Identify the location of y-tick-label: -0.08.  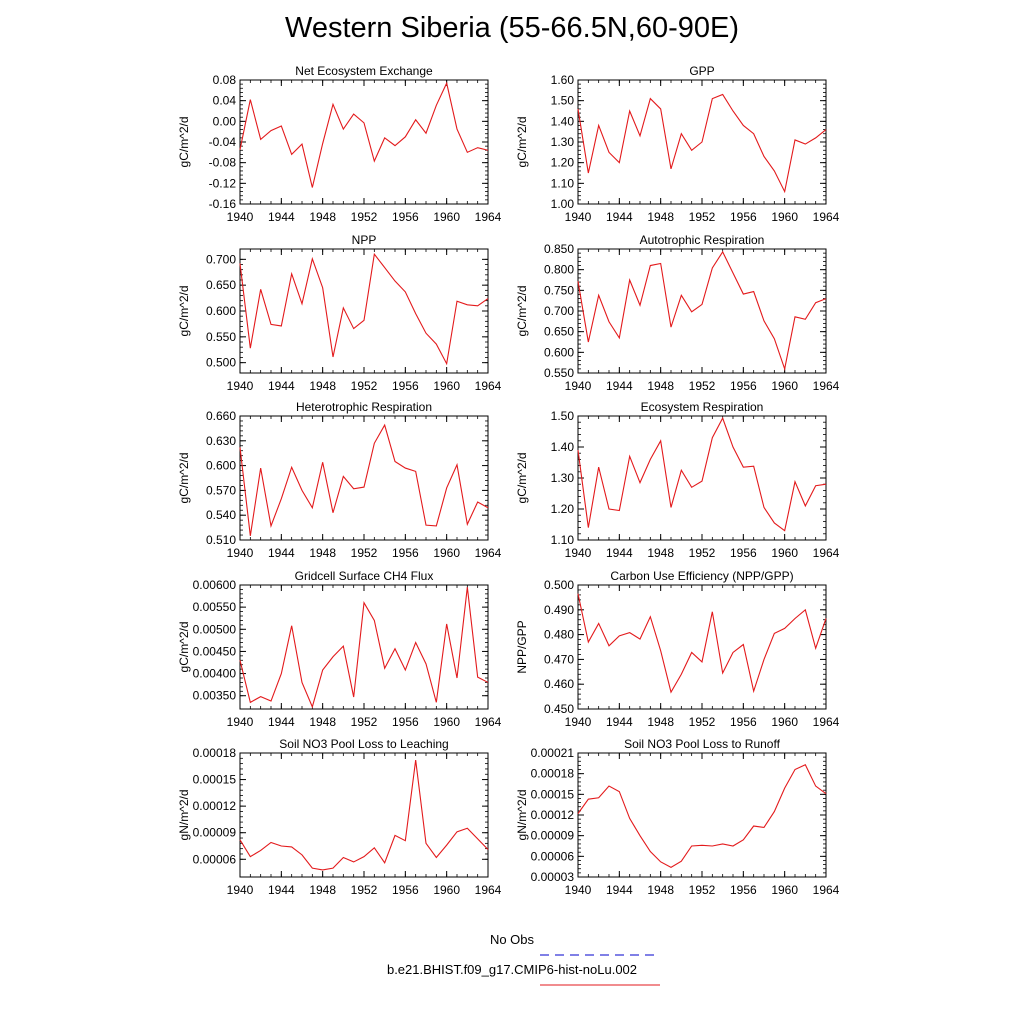
(223, 163).